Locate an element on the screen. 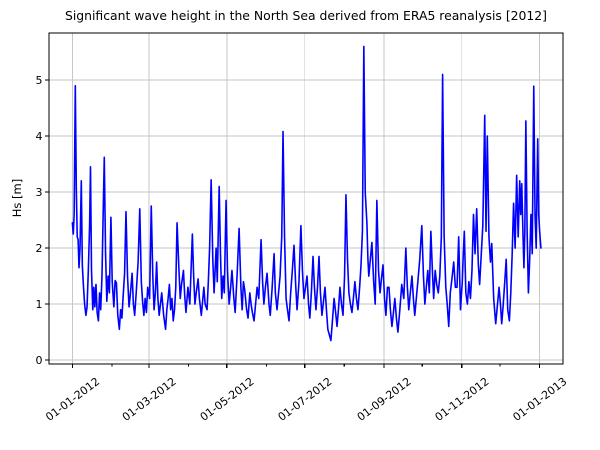  y-tick-label: 2 is located at coordinates (39, 248).